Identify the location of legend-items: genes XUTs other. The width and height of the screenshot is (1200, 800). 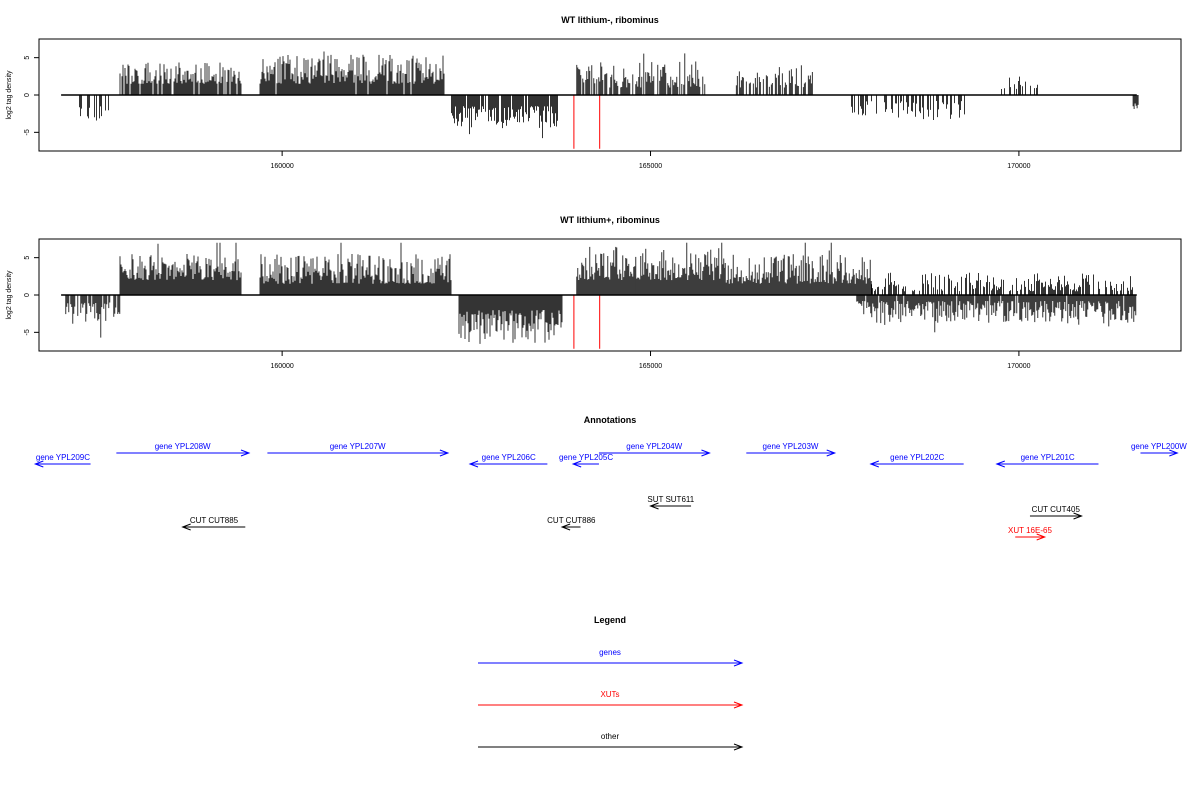
(611, 699).